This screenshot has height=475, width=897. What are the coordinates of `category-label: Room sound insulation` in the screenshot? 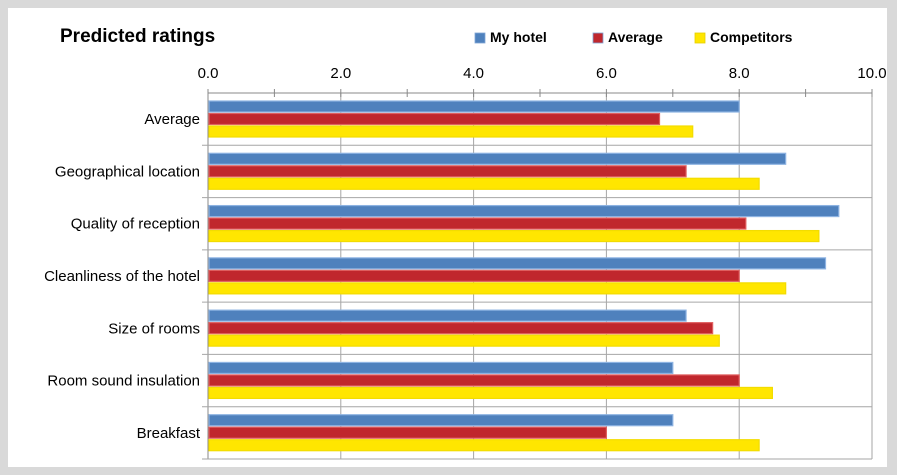 It's located at (123, 381).